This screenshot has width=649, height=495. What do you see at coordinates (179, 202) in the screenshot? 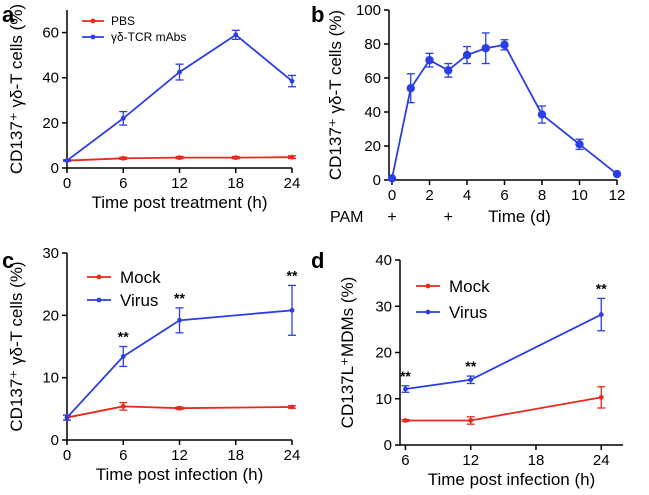
I see `x-axis-title: Time post treatment (h)` at bounding box center [179, 202].